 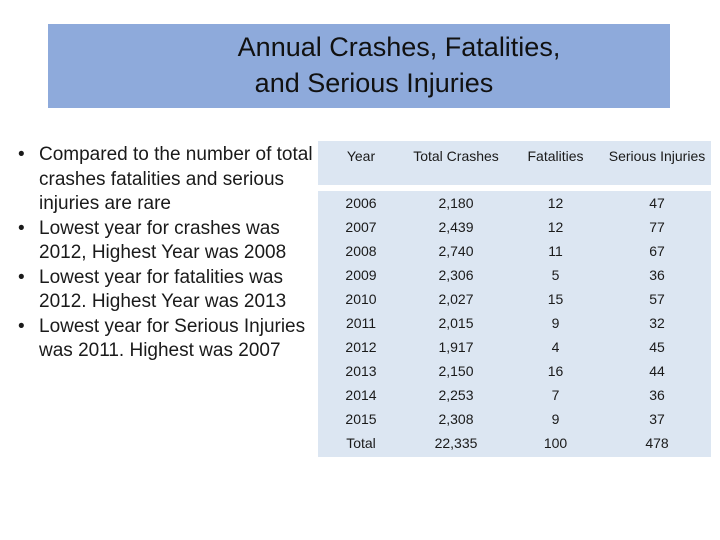 I want to click on table-row: 2007 2,439 12 77, so click(x=514, y=227).